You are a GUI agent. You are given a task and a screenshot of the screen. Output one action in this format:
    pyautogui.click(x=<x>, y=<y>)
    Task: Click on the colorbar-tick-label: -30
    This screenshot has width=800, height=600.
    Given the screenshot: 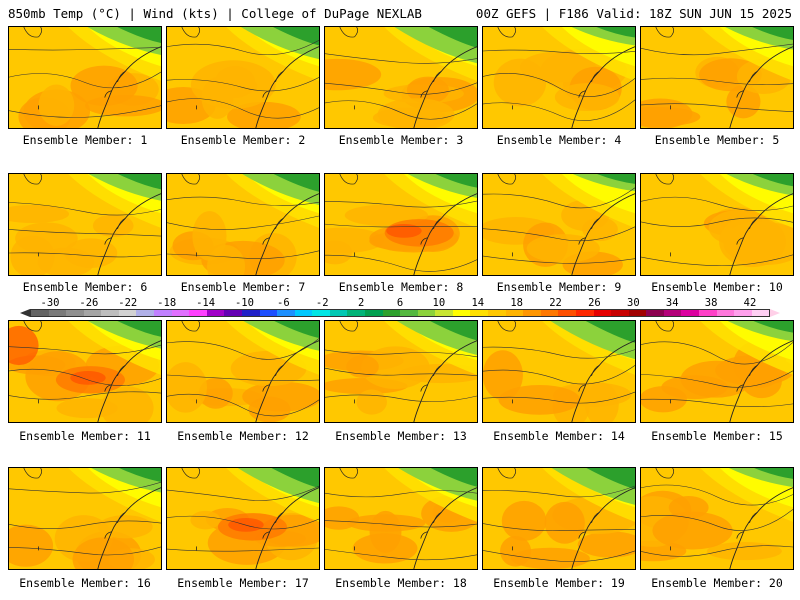 What is the action you would take?
    pyautogui.click(x=50, y=303)
    